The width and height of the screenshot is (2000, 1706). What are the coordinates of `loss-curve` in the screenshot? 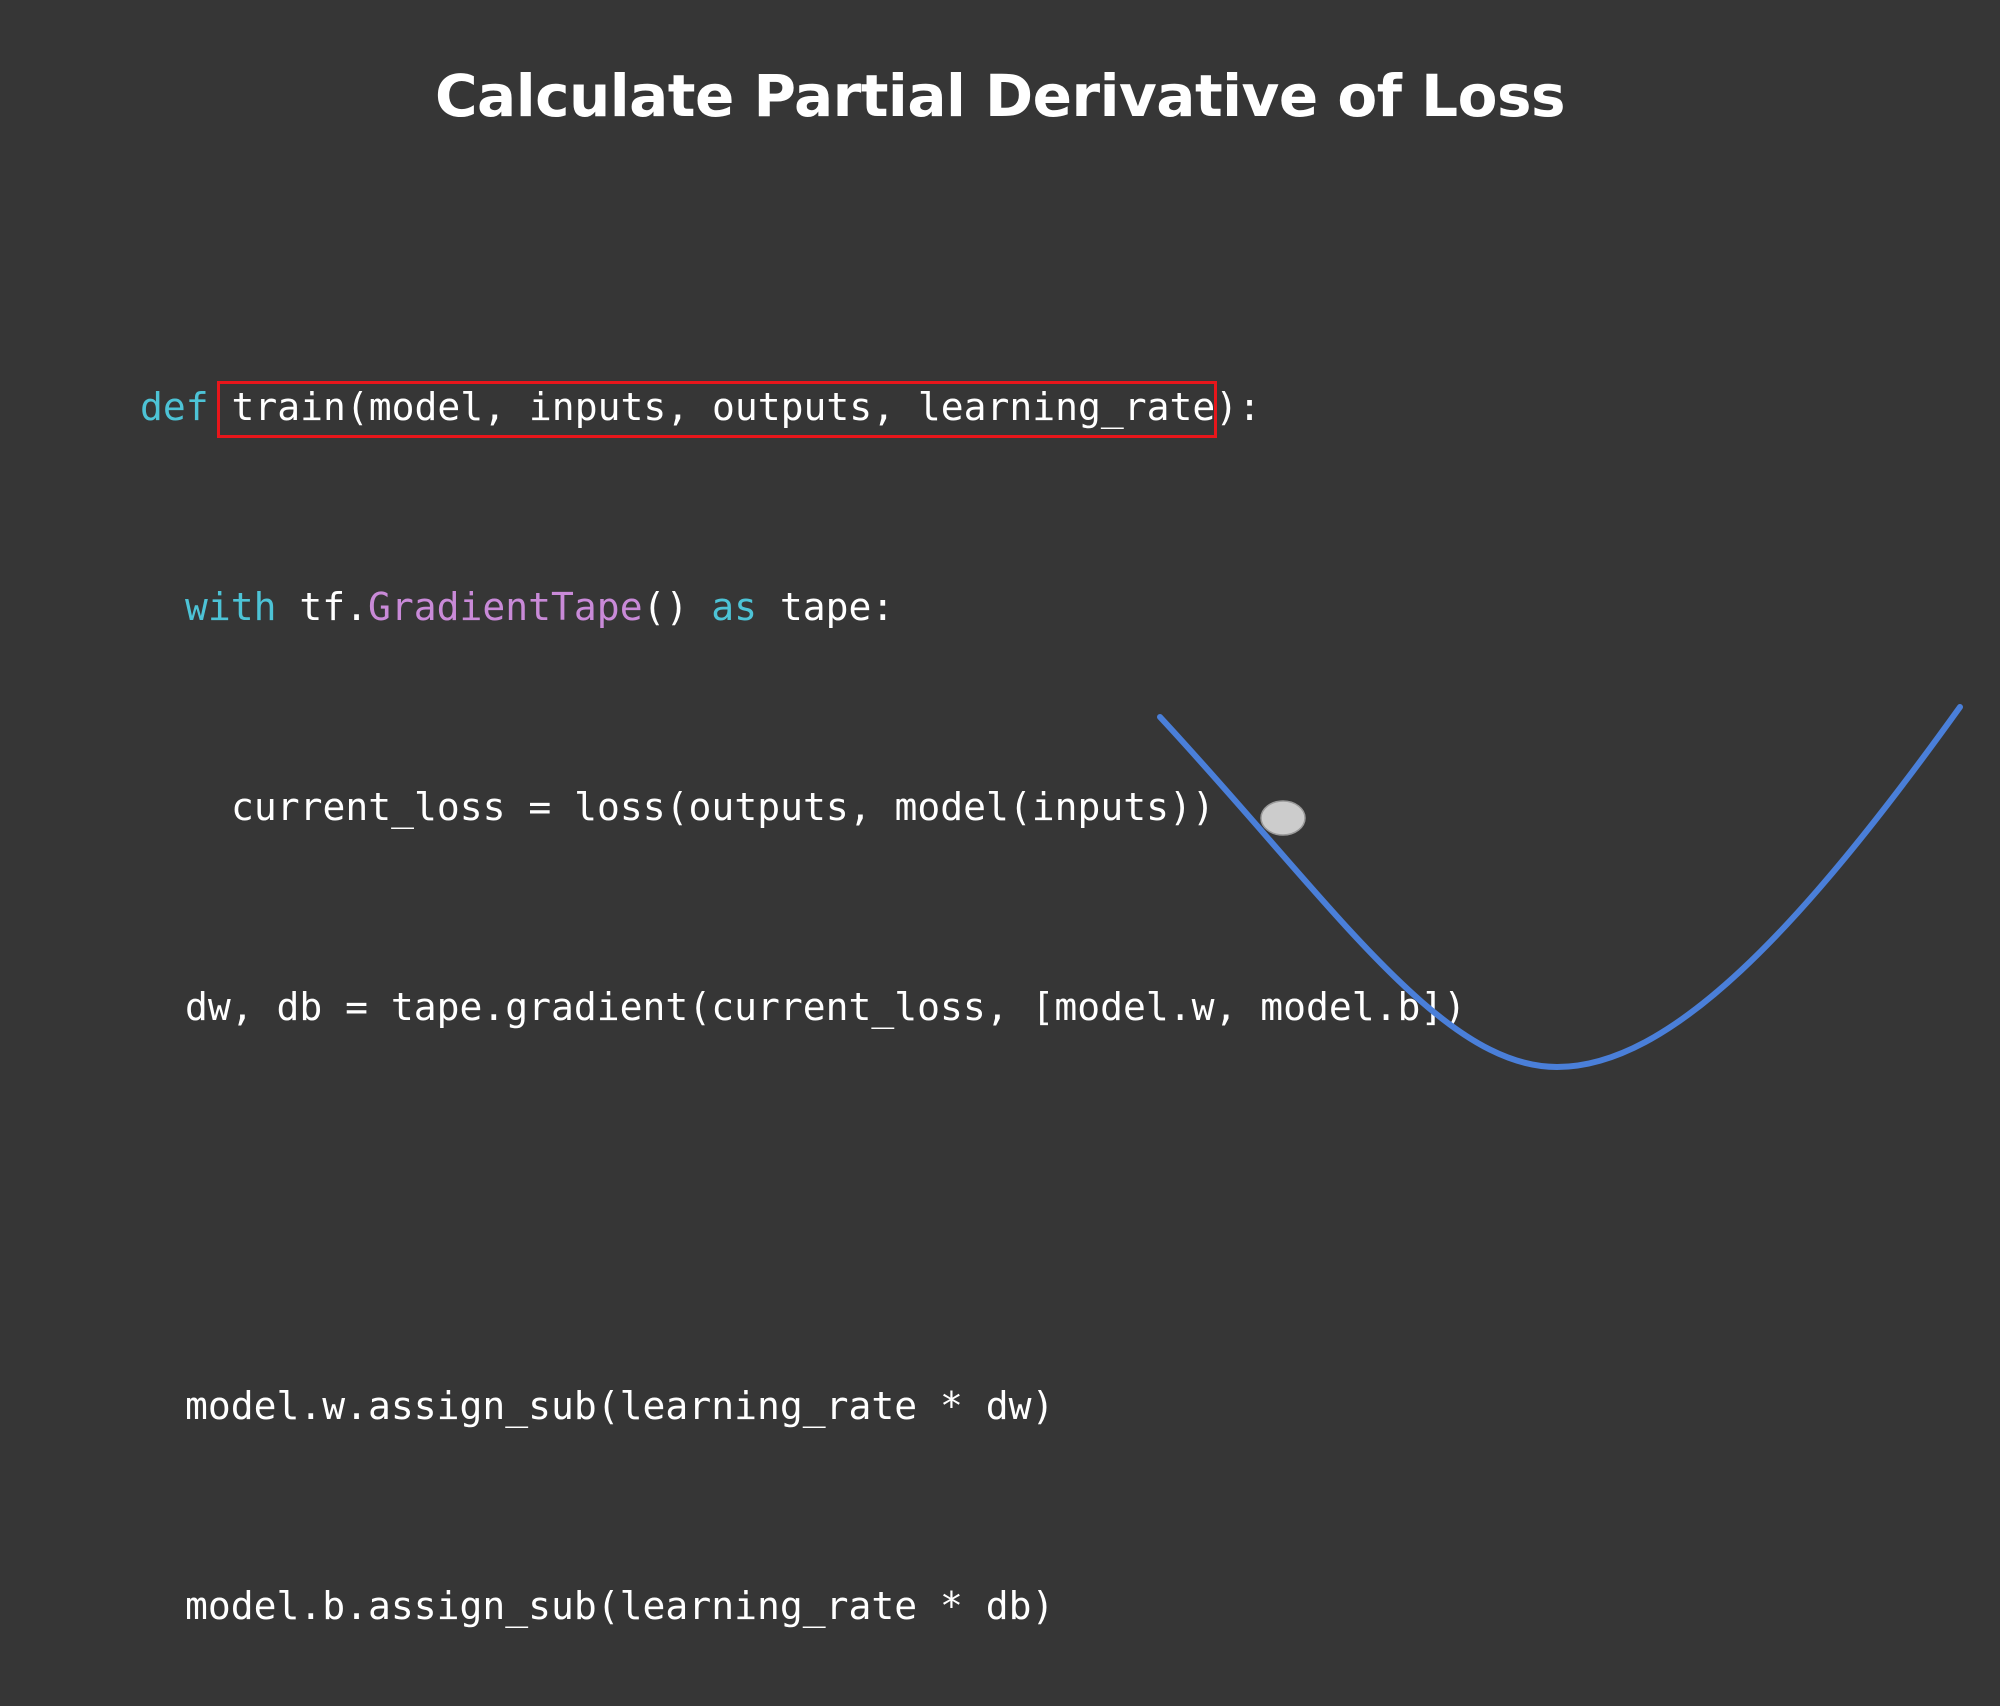 It's located at (1560, 887).